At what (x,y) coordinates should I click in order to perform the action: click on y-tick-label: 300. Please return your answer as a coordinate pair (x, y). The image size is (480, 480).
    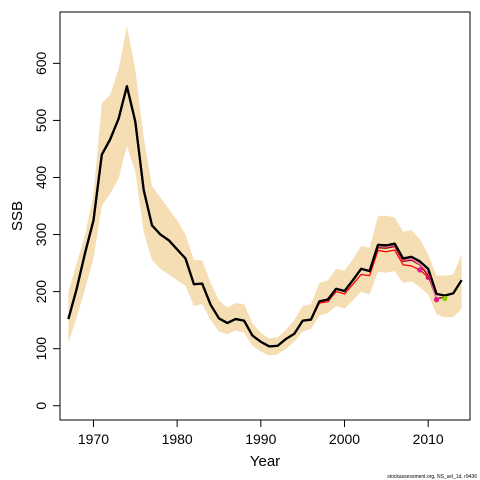
    Looking at the image, I should click on (41, 235).